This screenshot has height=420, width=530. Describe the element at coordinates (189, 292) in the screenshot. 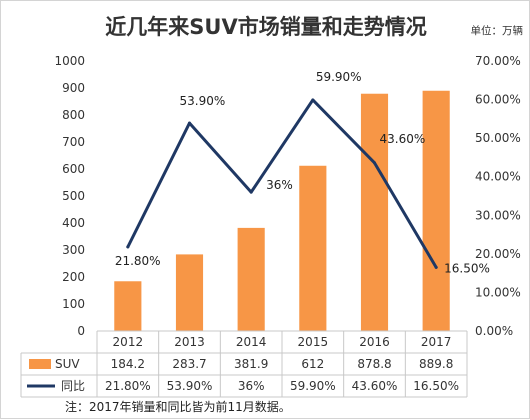

I see `bar-suv-2013` at that location.